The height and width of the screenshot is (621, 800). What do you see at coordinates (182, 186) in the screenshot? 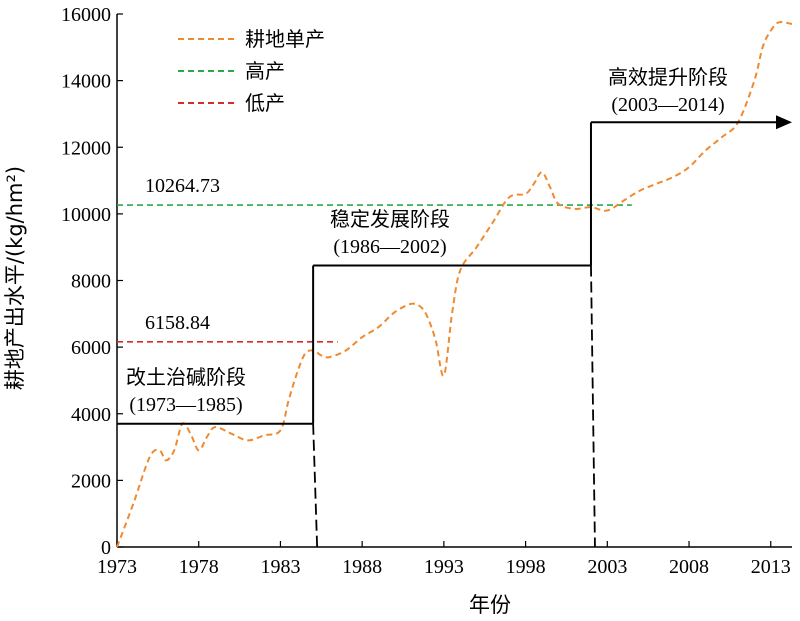
I see `reference-line-label: 10264.73` at bounding box center [182, 186].